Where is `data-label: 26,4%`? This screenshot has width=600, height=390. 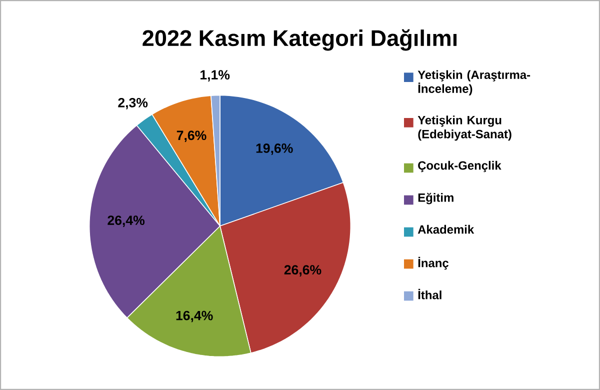
data-label: 26,4% is located at coordinates (126, 221).